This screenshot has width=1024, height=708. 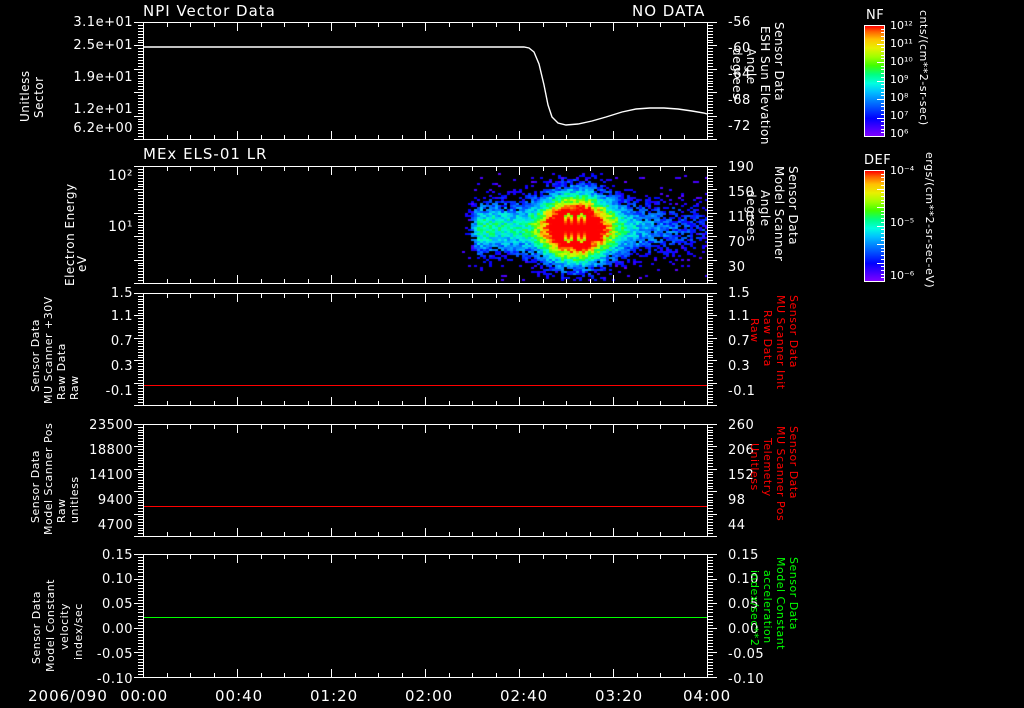 What do you see at coordinates (780, 603) in the screenshot?
I see `panel-5-right-axis-label-line-1: Model Constant` at bounding box center [780, 603].